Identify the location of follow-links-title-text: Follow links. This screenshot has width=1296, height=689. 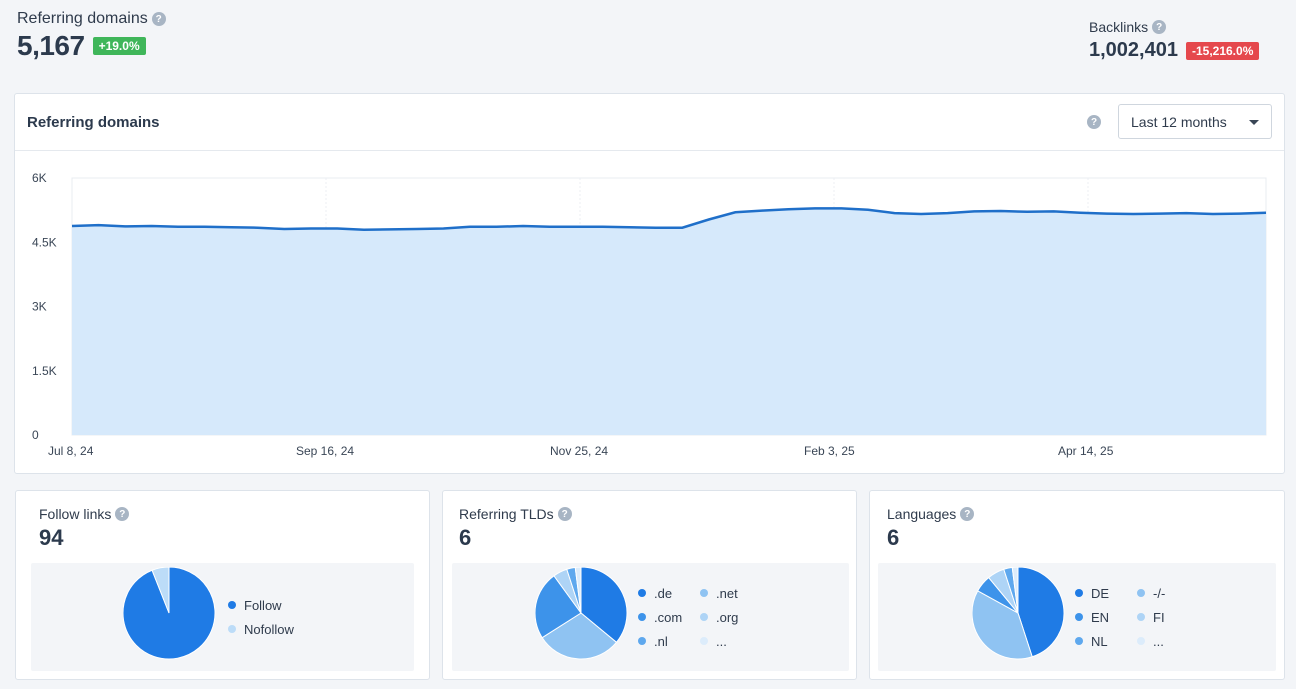
(75, 514).